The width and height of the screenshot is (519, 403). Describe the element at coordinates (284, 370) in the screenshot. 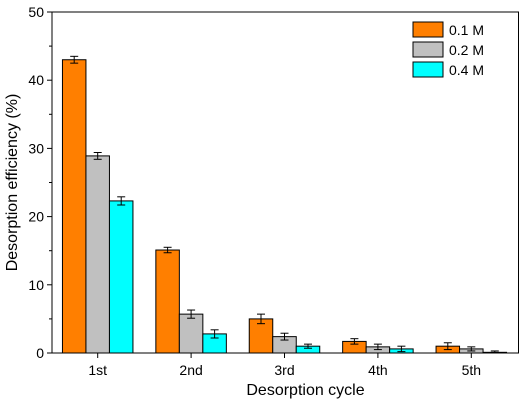

I see `x-tick-label: 3rd` at that location.